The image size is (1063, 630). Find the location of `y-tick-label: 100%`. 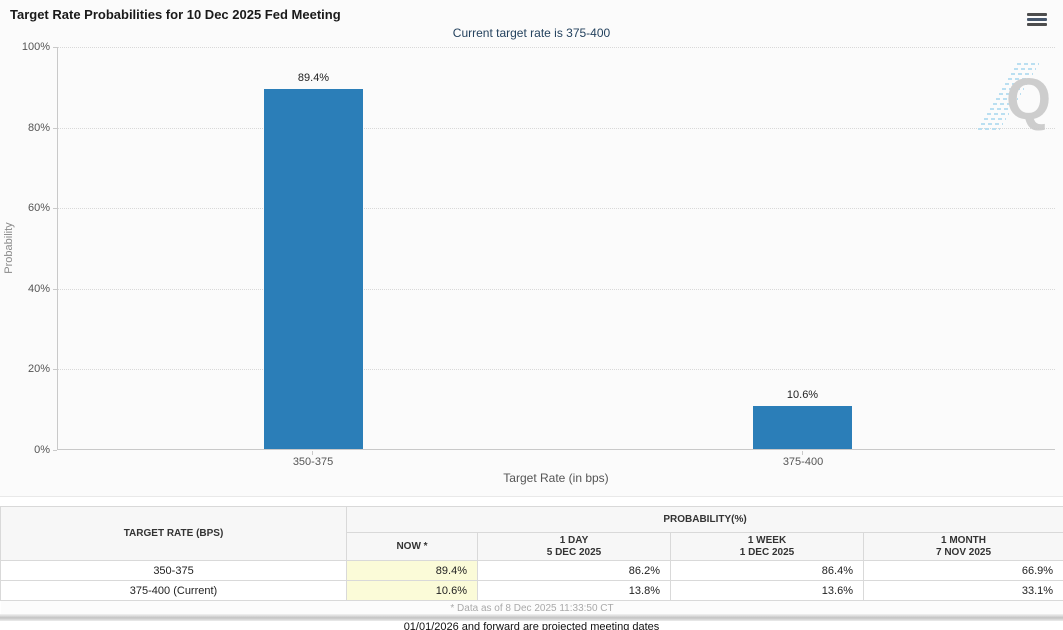

y-tick-label: 100% is located at coordinates (35, 47).